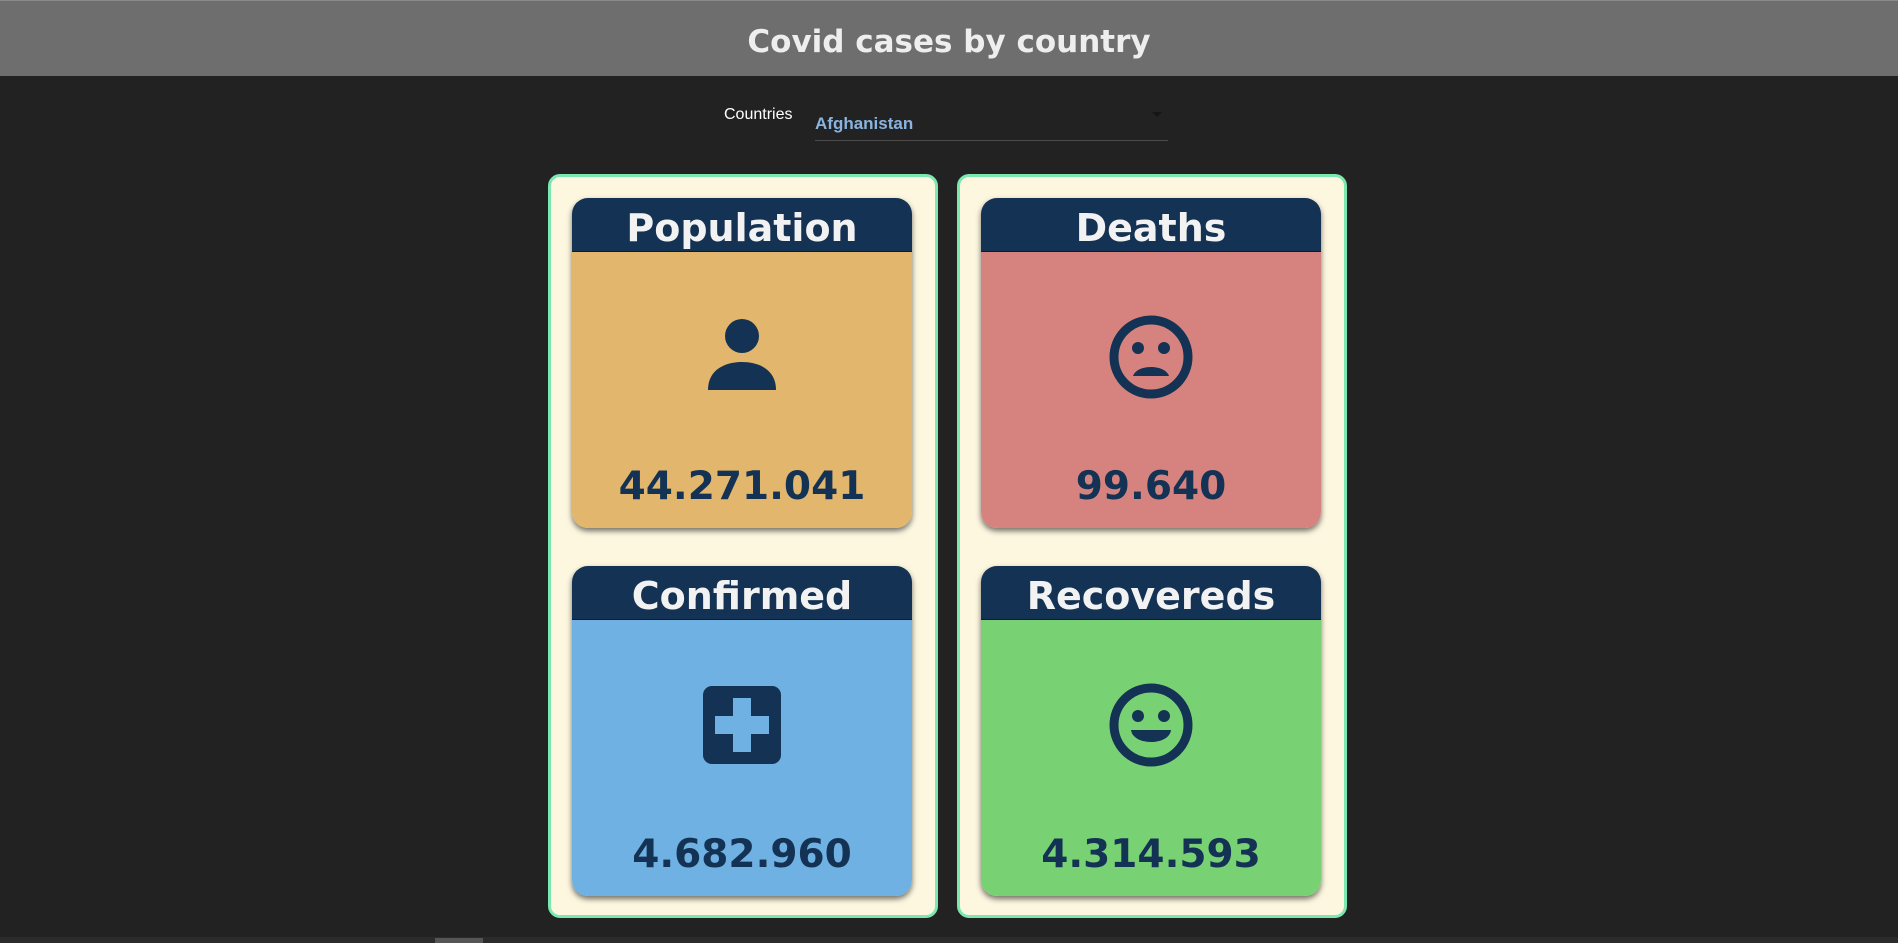  I want to click on selected-country: Afghanistan, so click(864, 123).